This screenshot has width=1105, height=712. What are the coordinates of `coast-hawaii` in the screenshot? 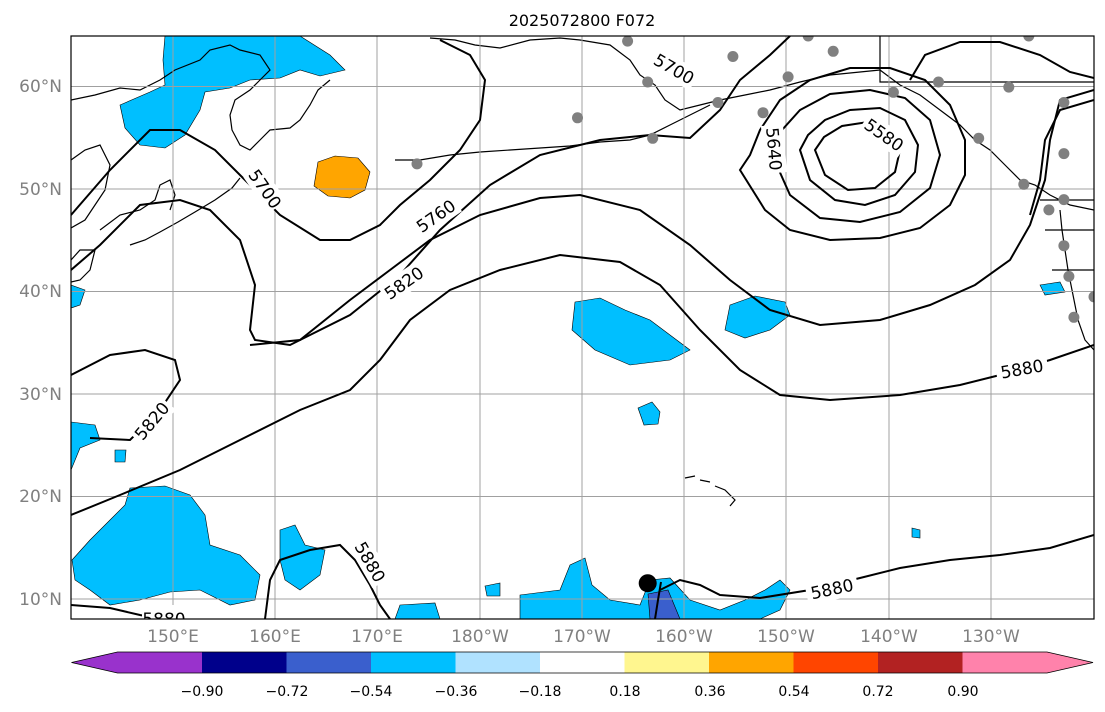 It's located at (710, 491).